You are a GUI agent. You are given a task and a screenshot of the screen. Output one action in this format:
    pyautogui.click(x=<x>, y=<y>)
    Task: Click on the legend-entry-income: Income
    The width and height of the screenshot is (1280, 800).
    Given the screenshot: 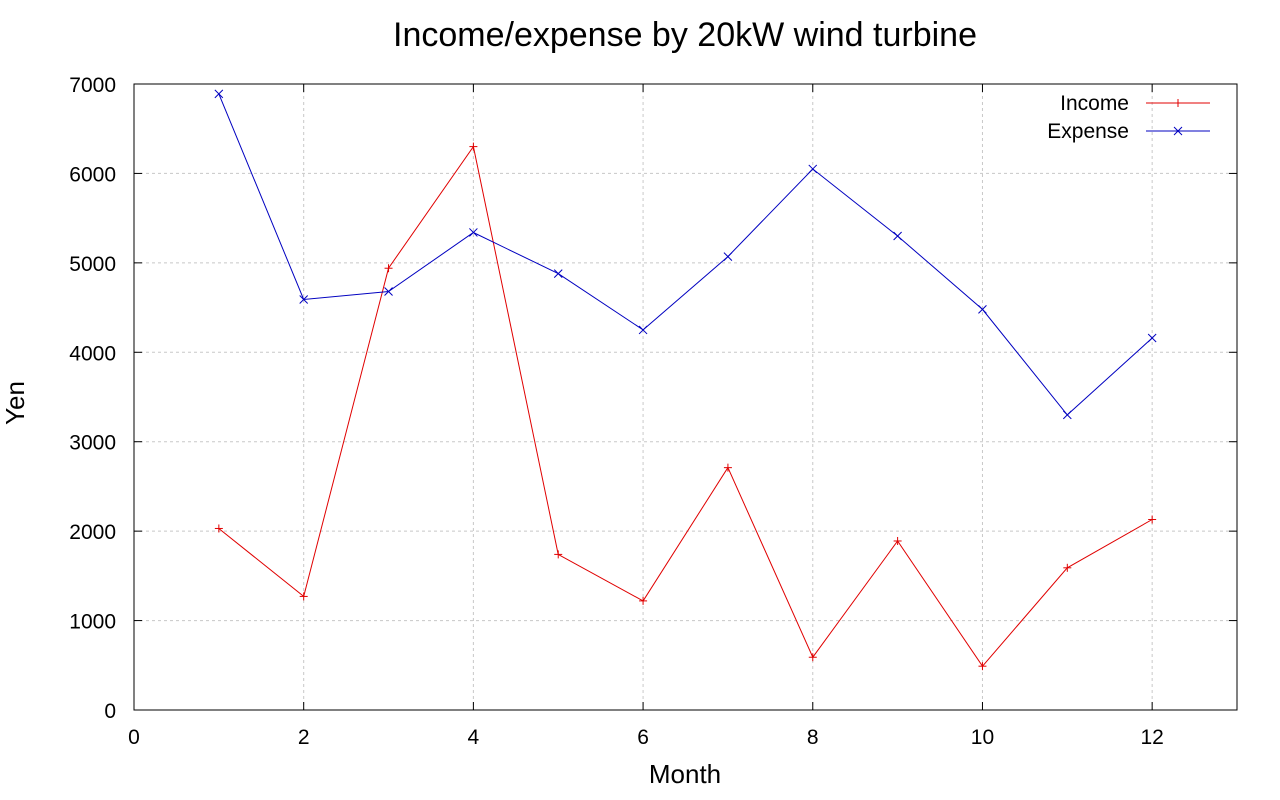 What is the action you would take?
    pyautogui.click(x=1135, y=103)
    